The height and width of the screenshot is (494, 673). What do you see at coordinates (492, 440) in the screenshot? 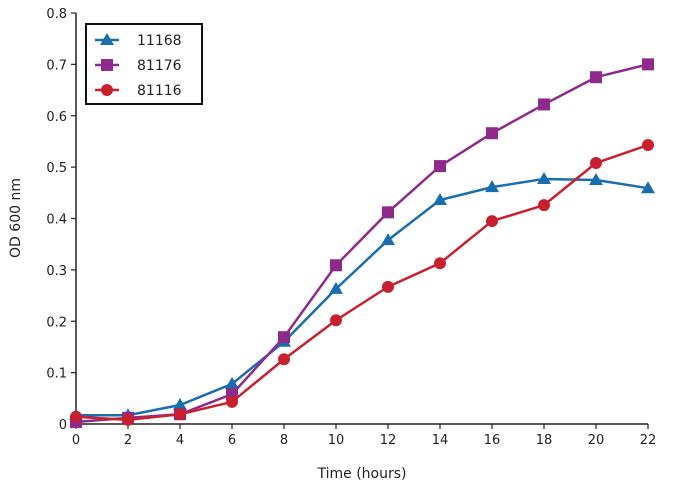
I see `x-tick-label: 16` at bounding box center [492, 440].